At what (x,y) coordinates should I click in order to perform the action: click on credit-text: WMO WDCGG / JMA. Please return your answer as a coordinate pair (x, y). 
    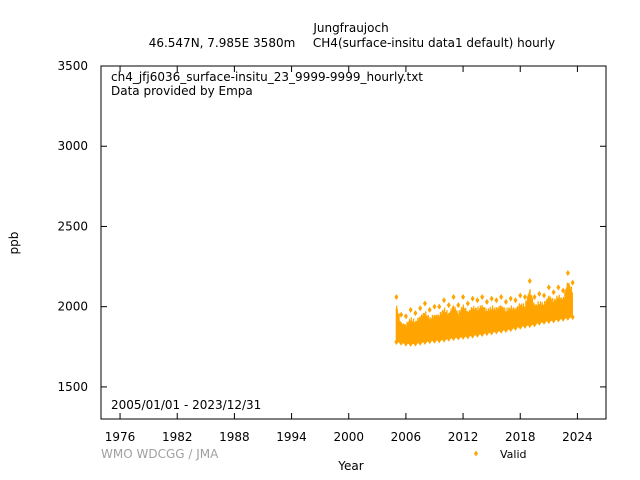
    Looking at the image, I should click on (160, 454).